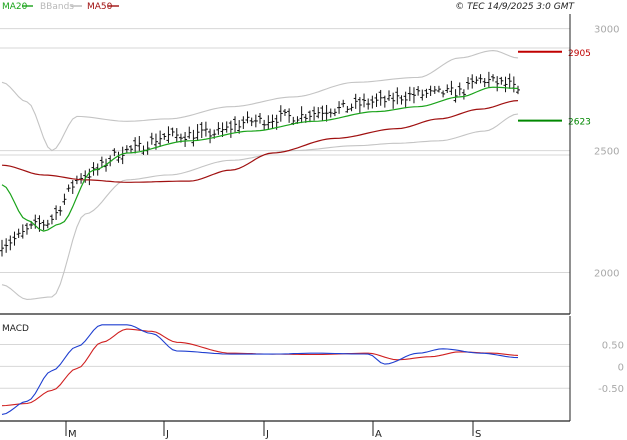 The height and width of the screenshot is (440, 627). I want to click on x-tick-label: J, so click(167, 434).